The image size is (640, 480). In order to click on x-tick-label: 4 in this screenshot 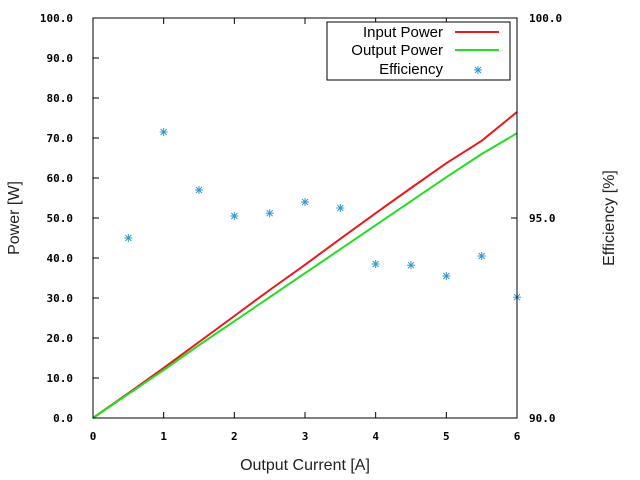, I will do `click(375, 436)`.